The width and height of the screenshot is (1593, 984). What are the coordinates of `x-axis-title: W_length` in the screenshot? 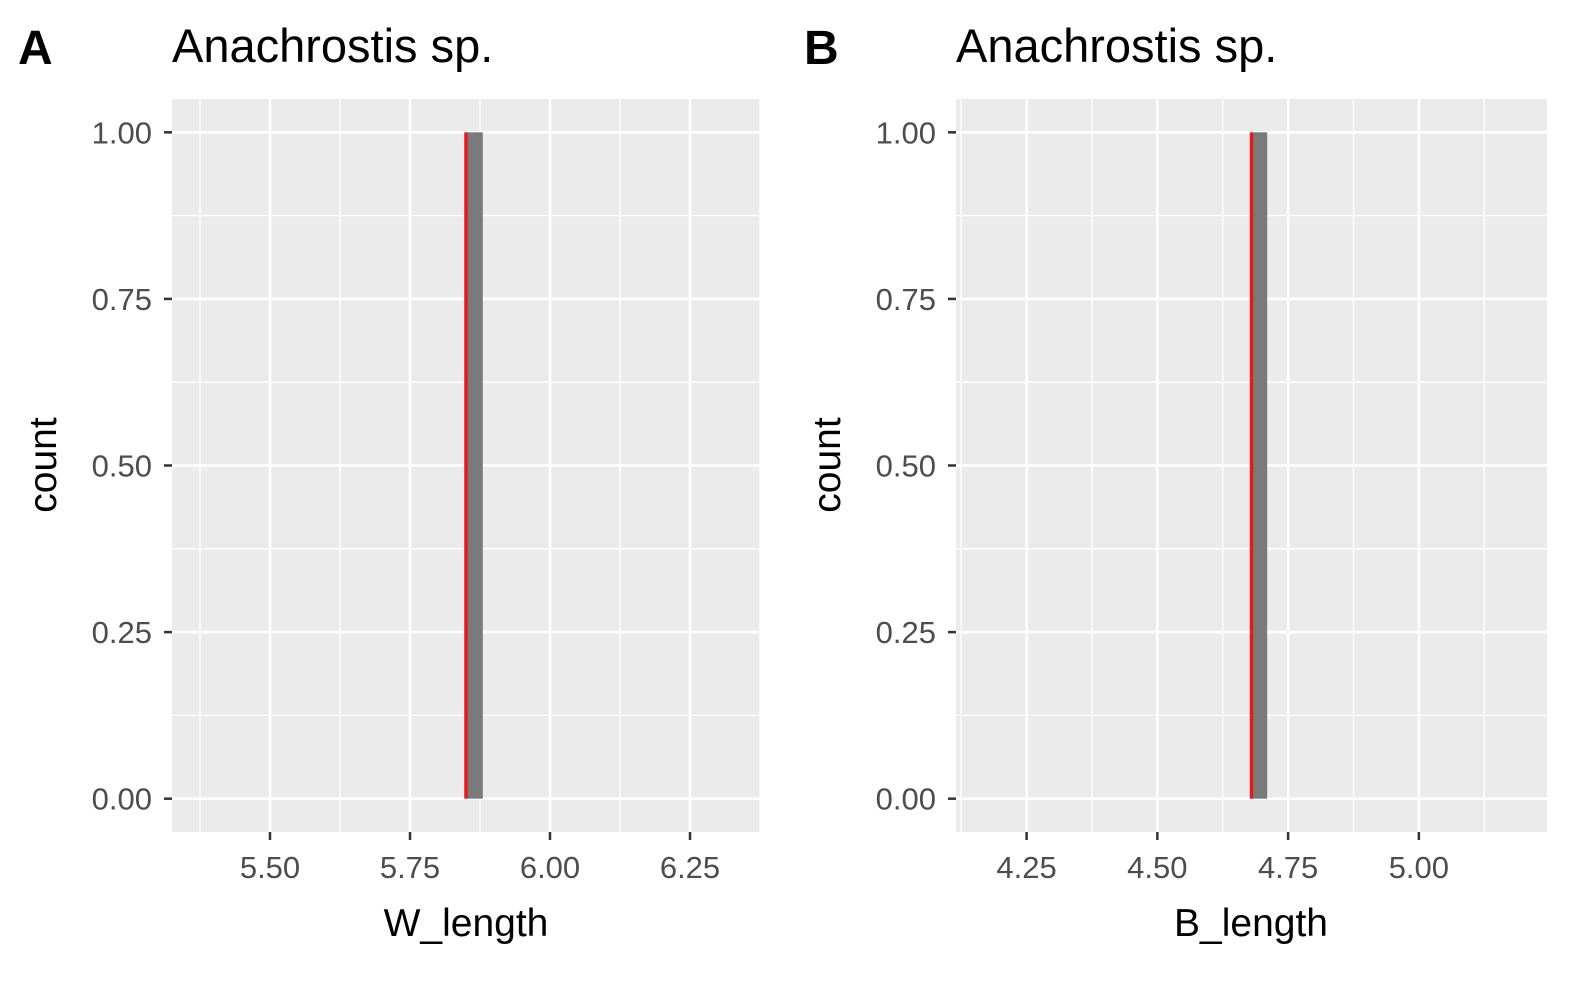 It's located at (466, 923).